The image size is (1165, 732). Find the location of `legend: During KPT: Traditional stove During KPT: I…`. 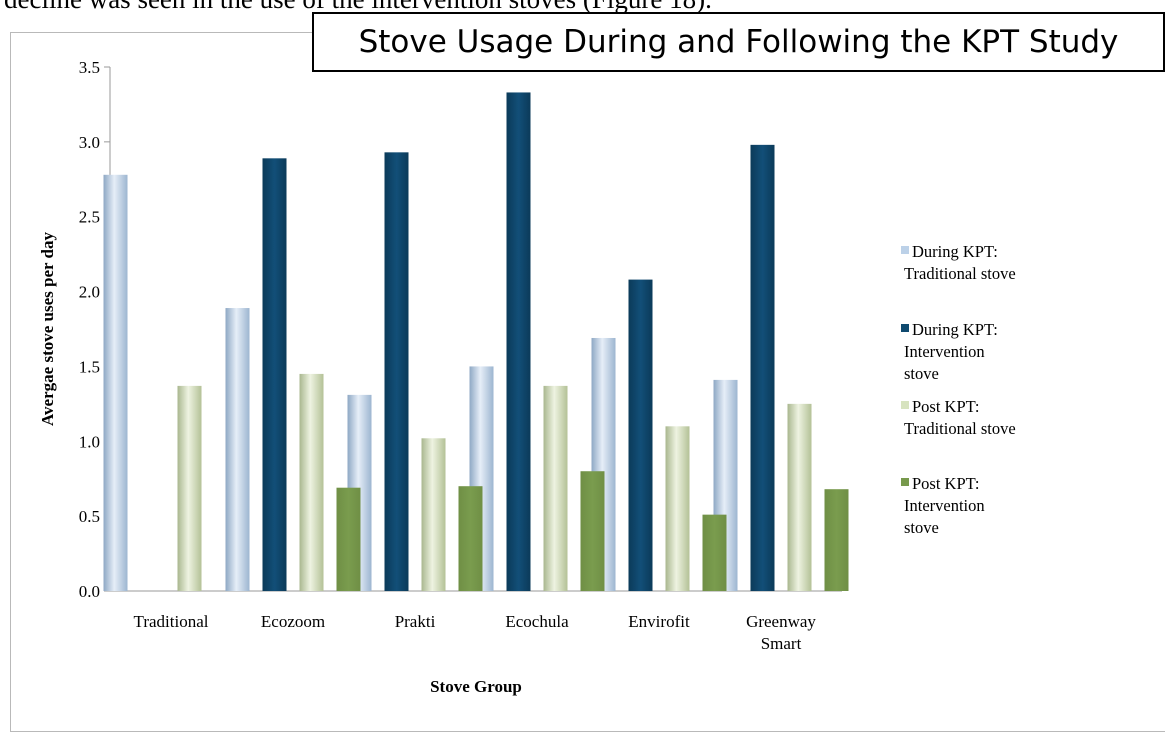

legend: During KPT: Traditional stove During KPT: I… is located at coordinates (958, 389).